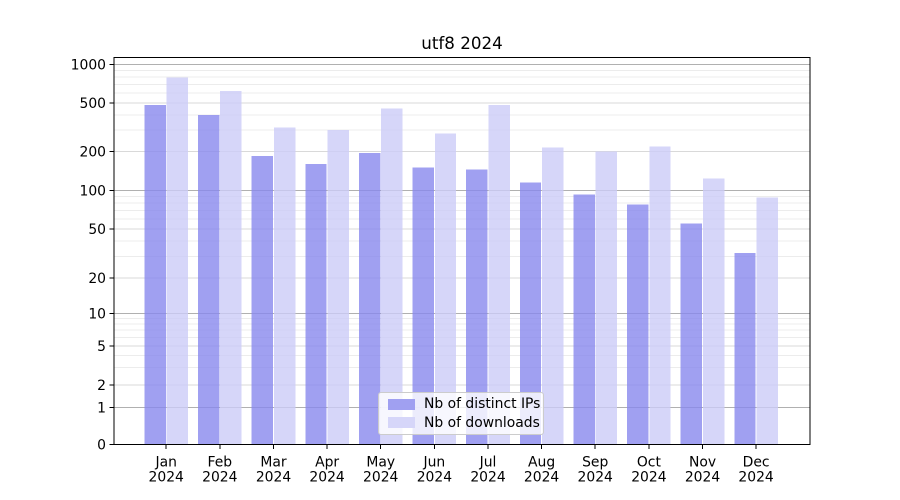 The height and width of the screenshot is (500, 900). I want to click on x-tick-label-year-oct: 2024, so click(649, 478).